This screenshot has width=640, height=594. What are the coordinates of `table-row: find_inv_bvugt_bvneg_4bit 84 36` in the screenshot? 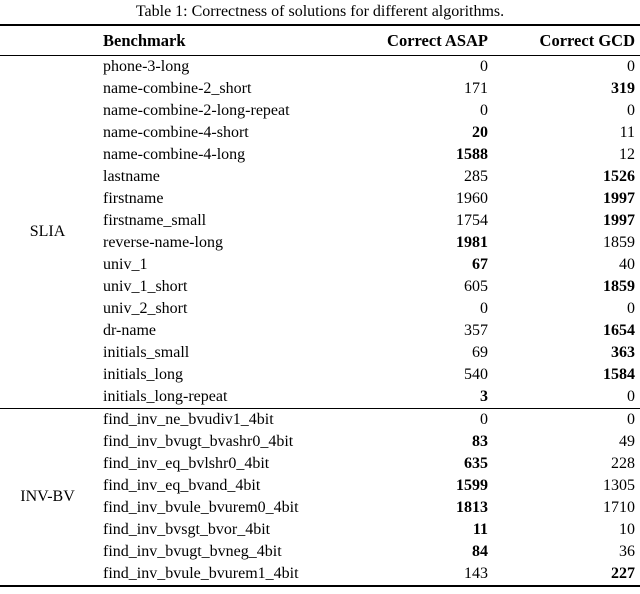 It's located at (367, 552).